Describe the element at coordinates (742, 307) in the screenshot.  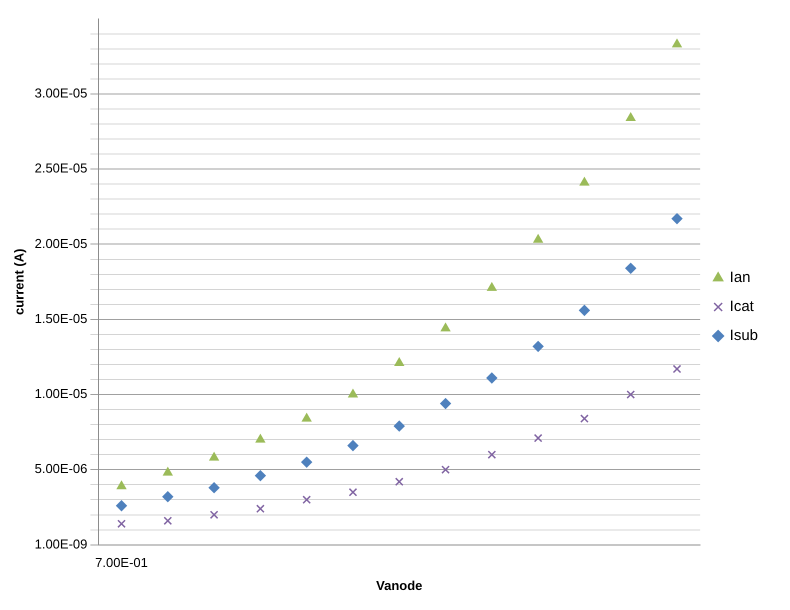
I see `legend-label: Icat` at that location.